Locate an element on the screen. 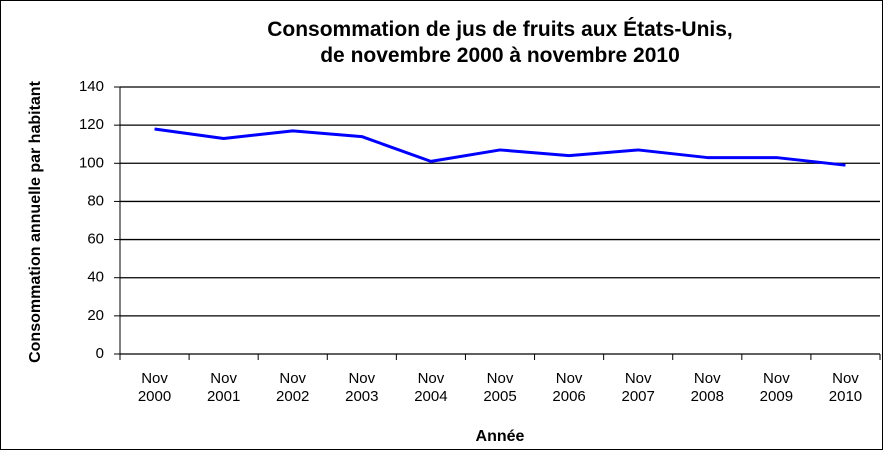 The height and width of the screenshot is (450, 883). x-tick-label: Nov 2002 is located at coordinates (293, 387).